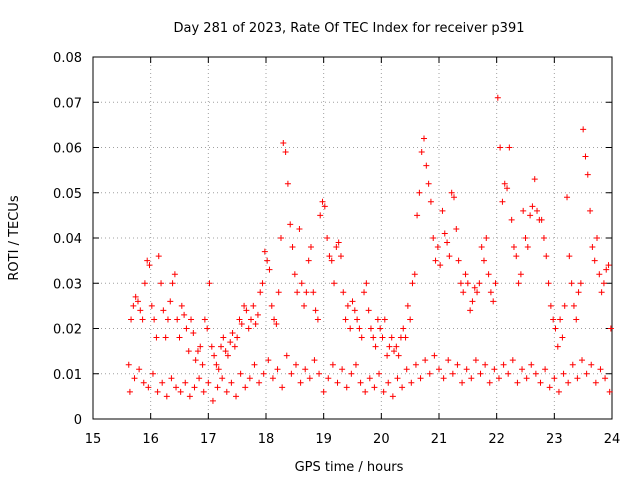 This screenshot has width=640, height=480. What do you see at coordinates (554, 439) in the screenshot?
I see `x-tick-label: 23` at bounding box center [554, 439].